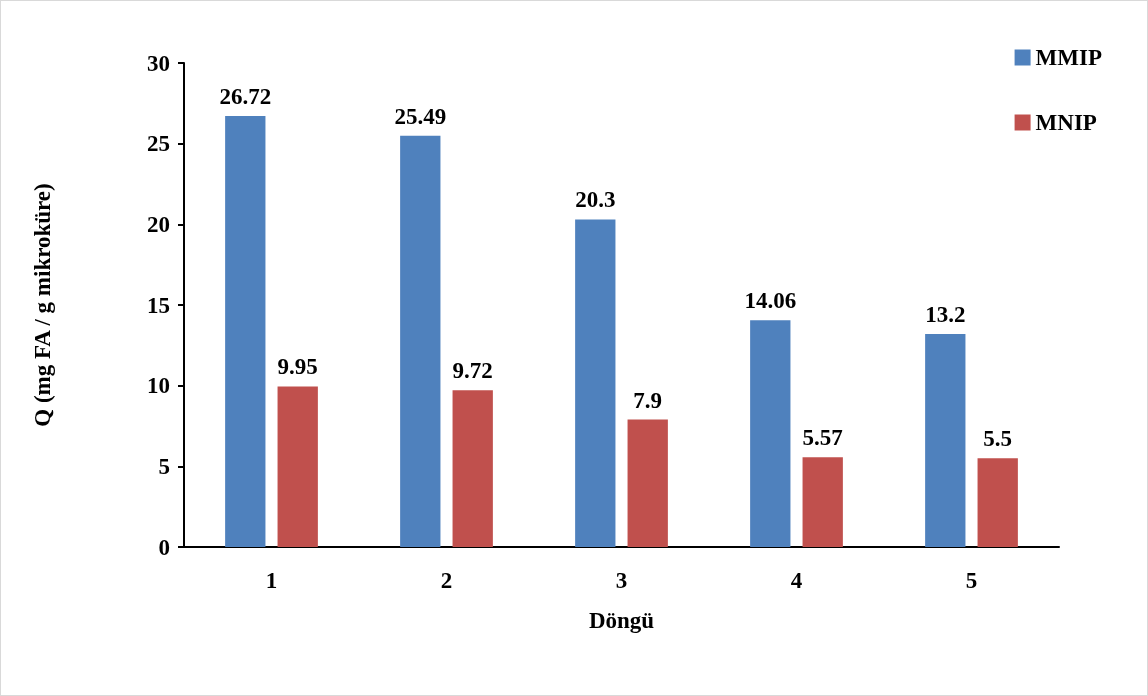 The height and width of the screenshot is (696, 1148). I want to click on data-label: 7.9, so click(648, 400).